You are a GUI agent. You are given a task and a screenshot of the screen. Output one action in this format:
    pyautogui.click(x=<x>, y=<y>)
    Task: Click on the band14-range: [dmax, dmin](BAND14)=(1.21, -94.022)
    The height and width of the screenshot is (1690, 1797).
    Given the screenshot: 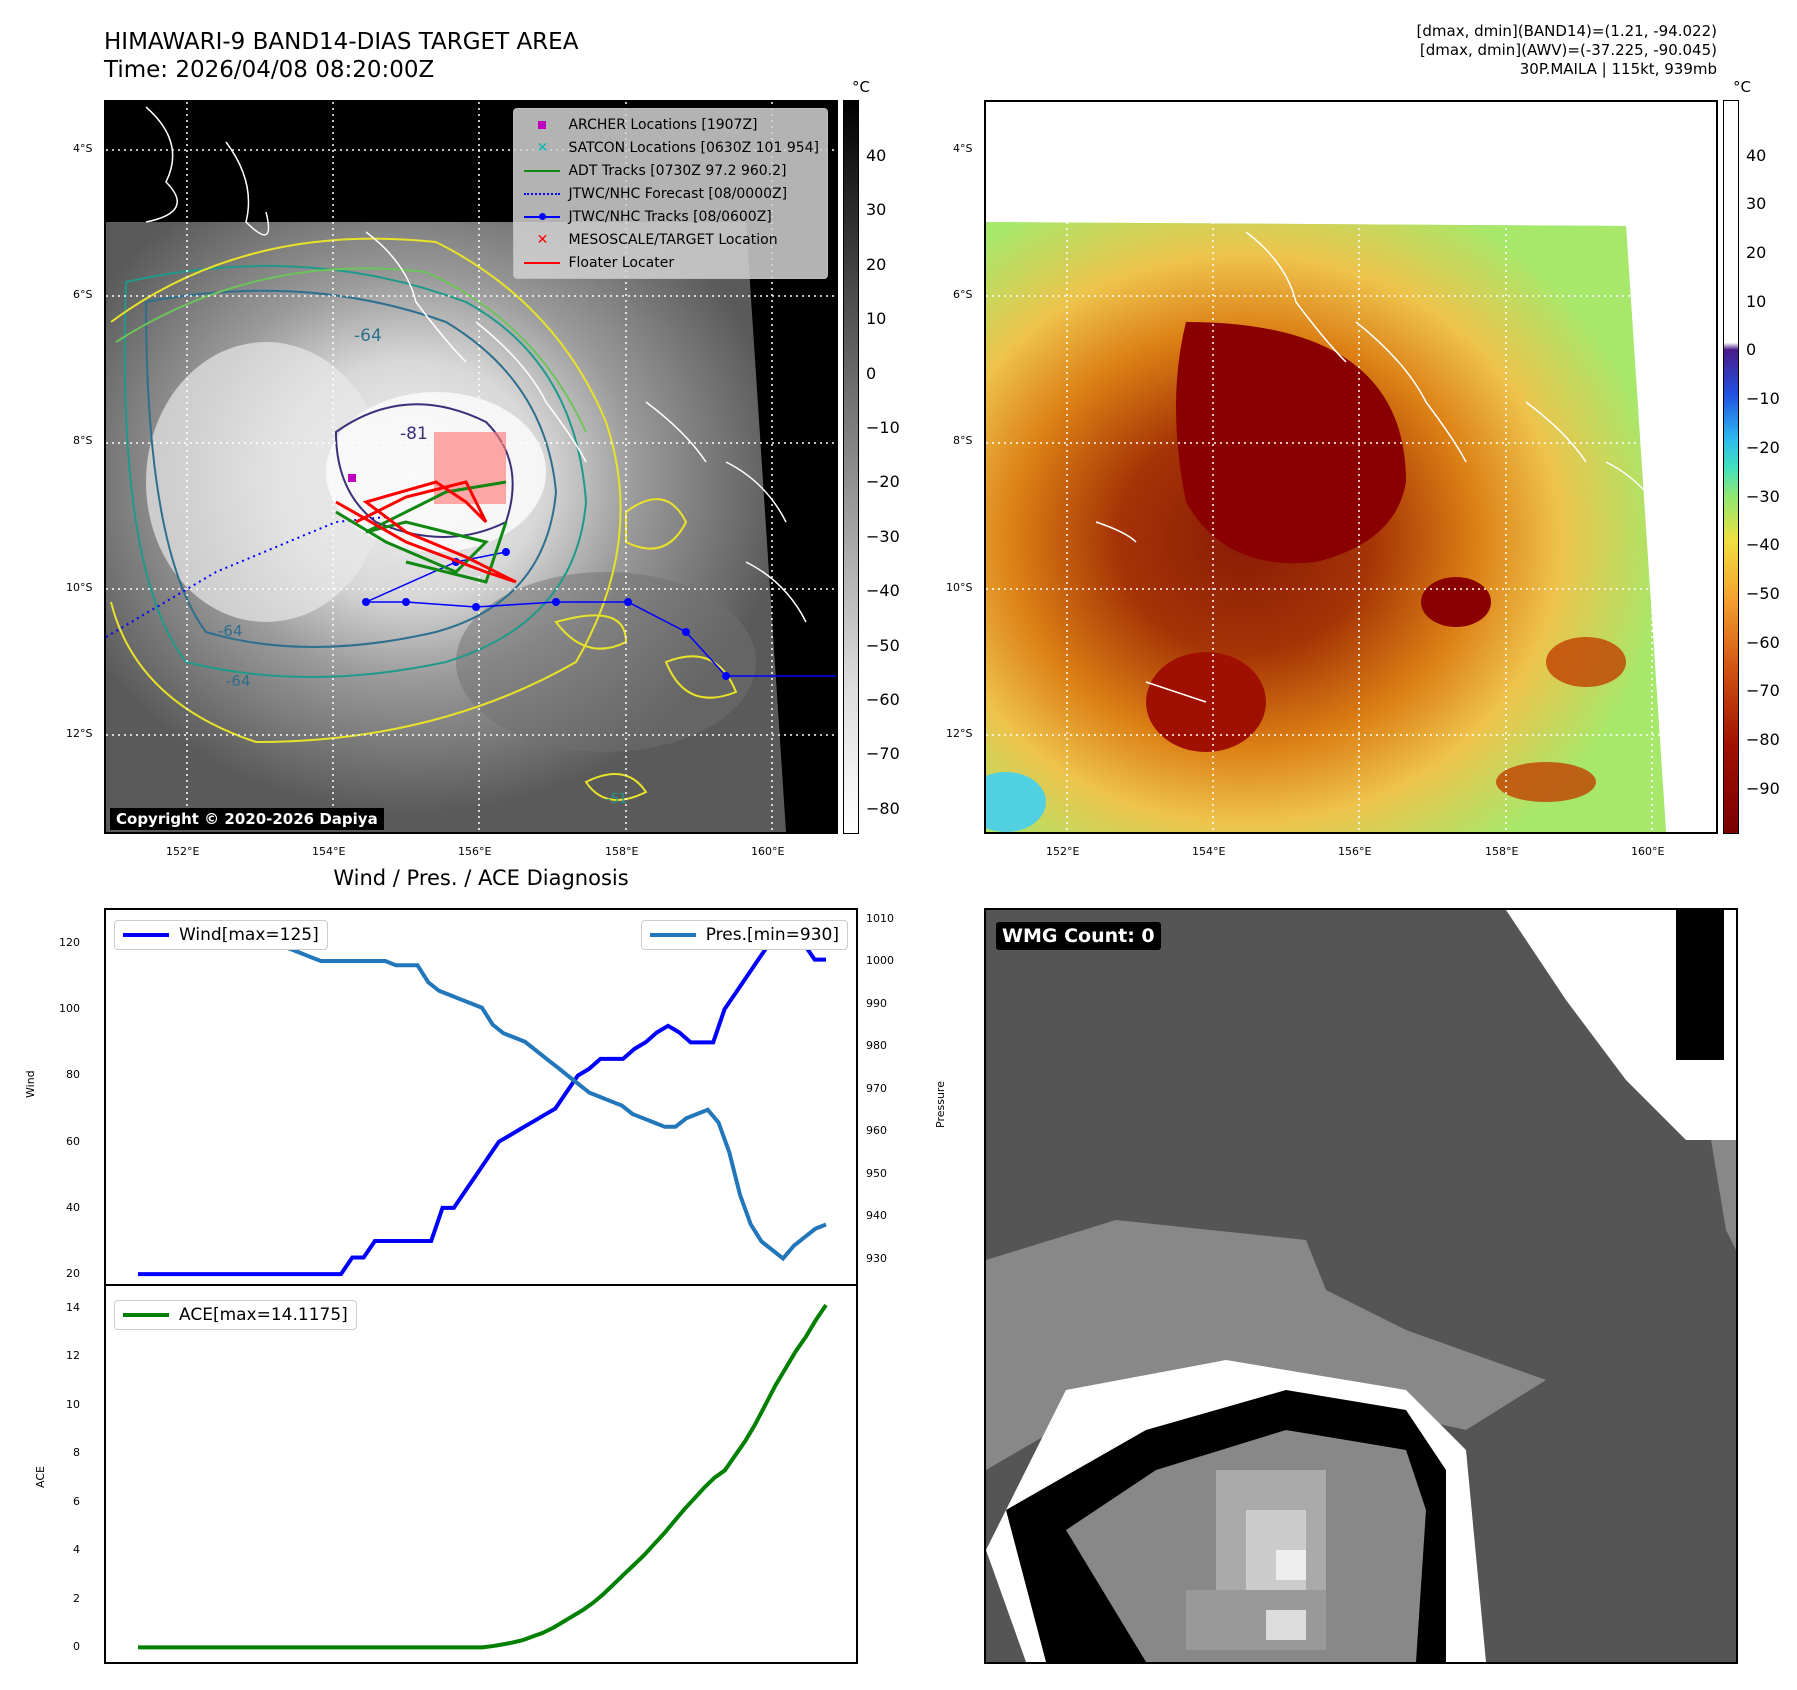 What is the action you would take?
    pyautogui.click(x=1566, y=31)
    